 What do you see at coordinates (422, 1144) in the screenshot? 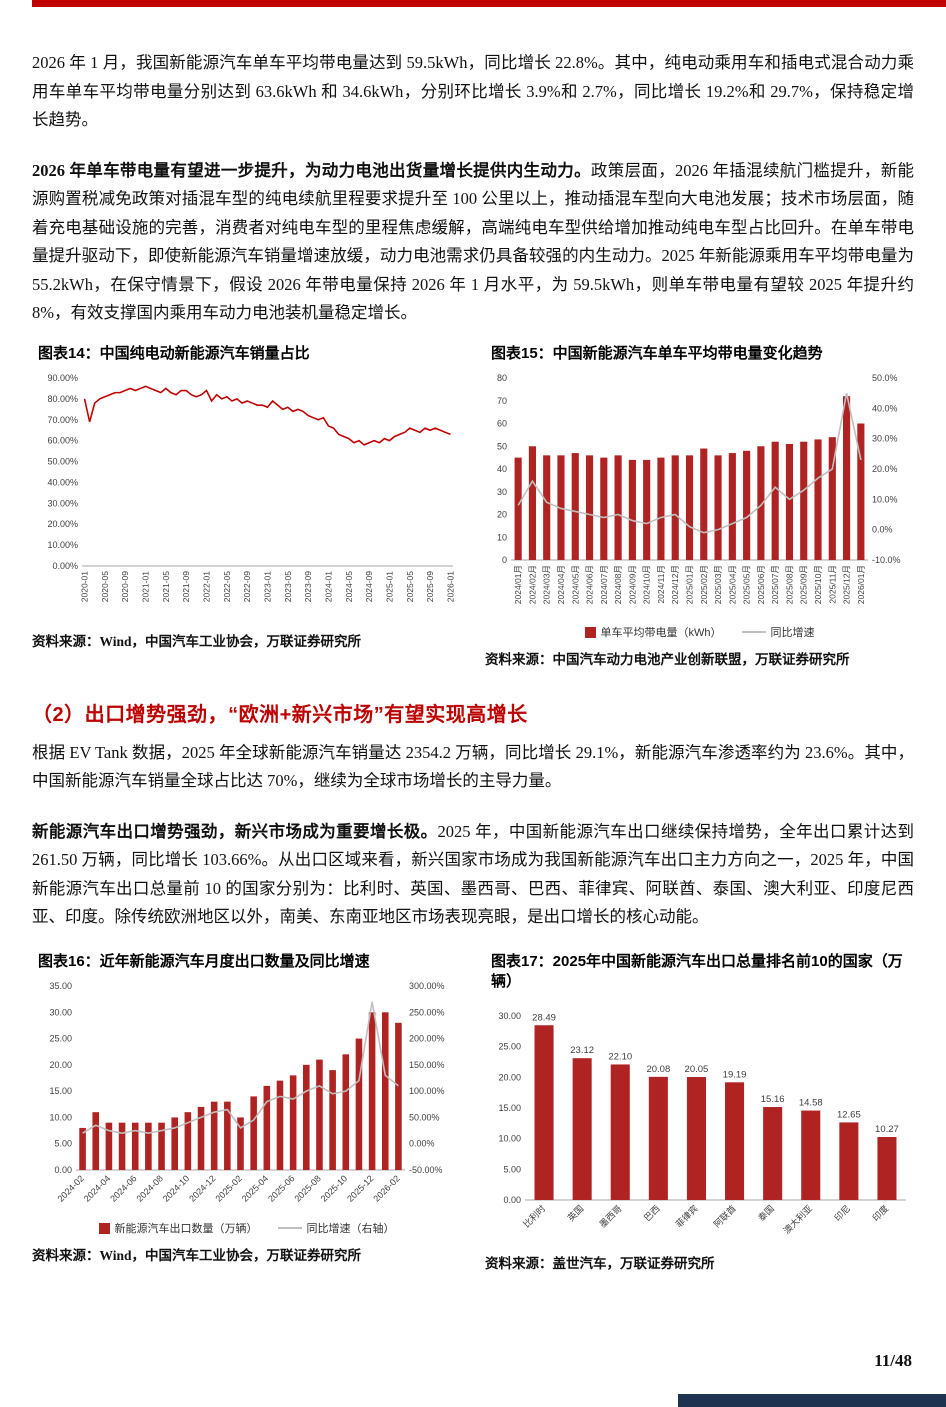
I see `svg-text: 0.00%` at bounding box center [422, 1144].